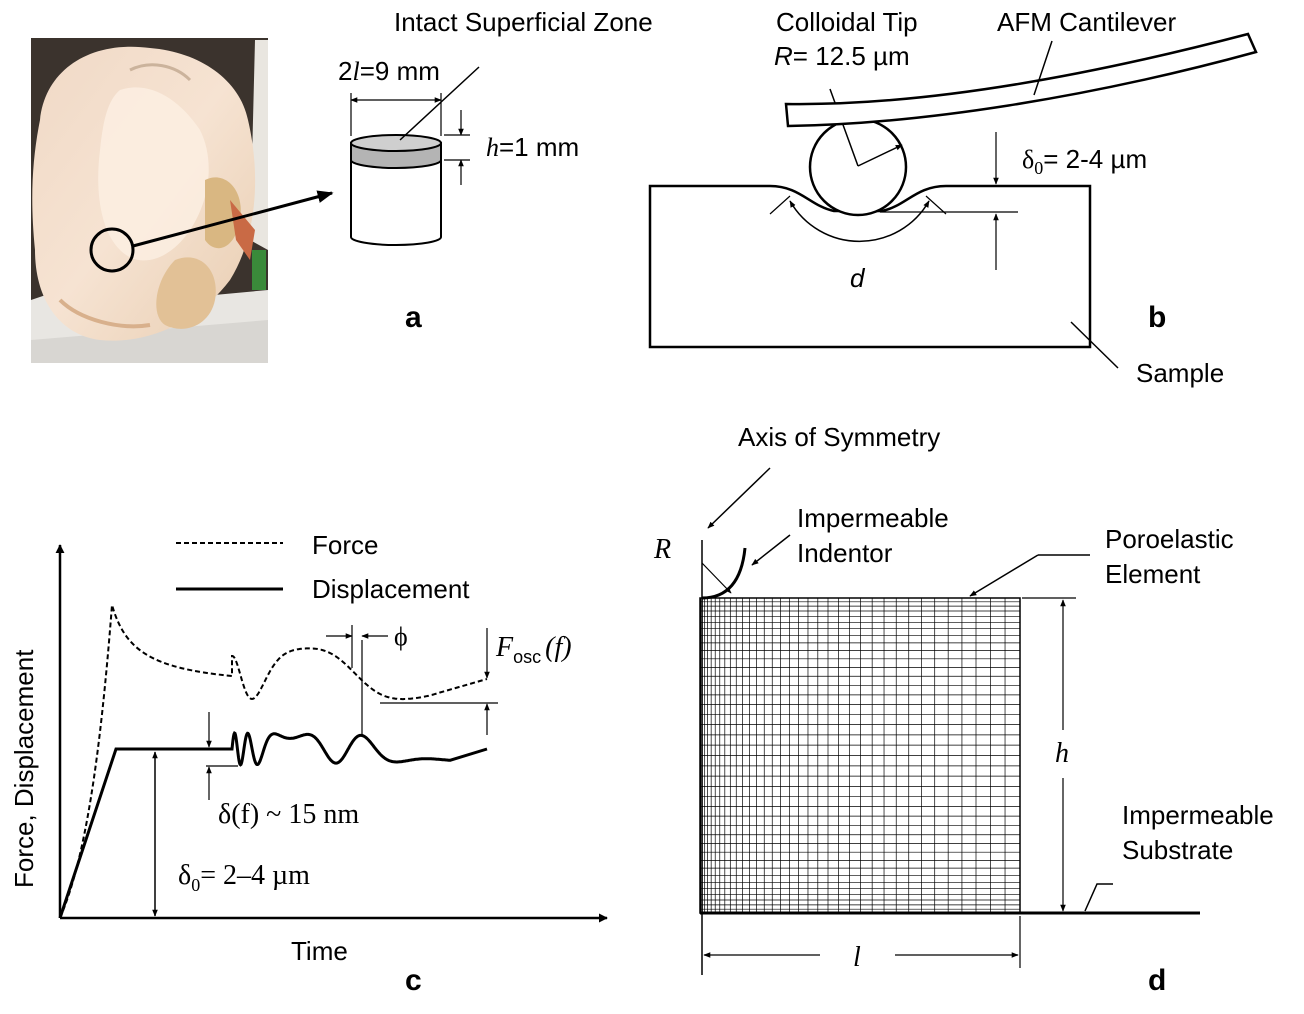 The height and width of the screenshot is (1014, 1304). Describe the element at coordinates (401, 636) in the screenshot. I see `phase-label: ϕ` at that location.